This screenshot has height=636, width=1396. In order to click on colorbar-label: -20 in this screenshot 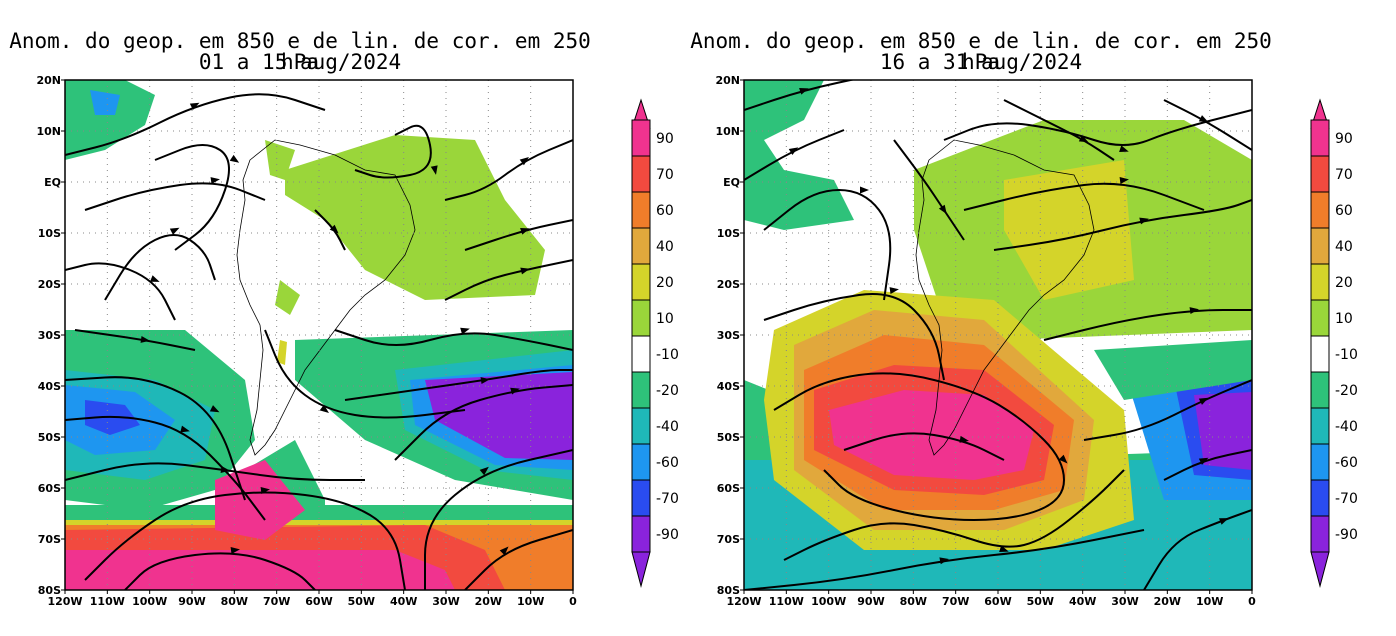, I will do `click(667, 391)`.